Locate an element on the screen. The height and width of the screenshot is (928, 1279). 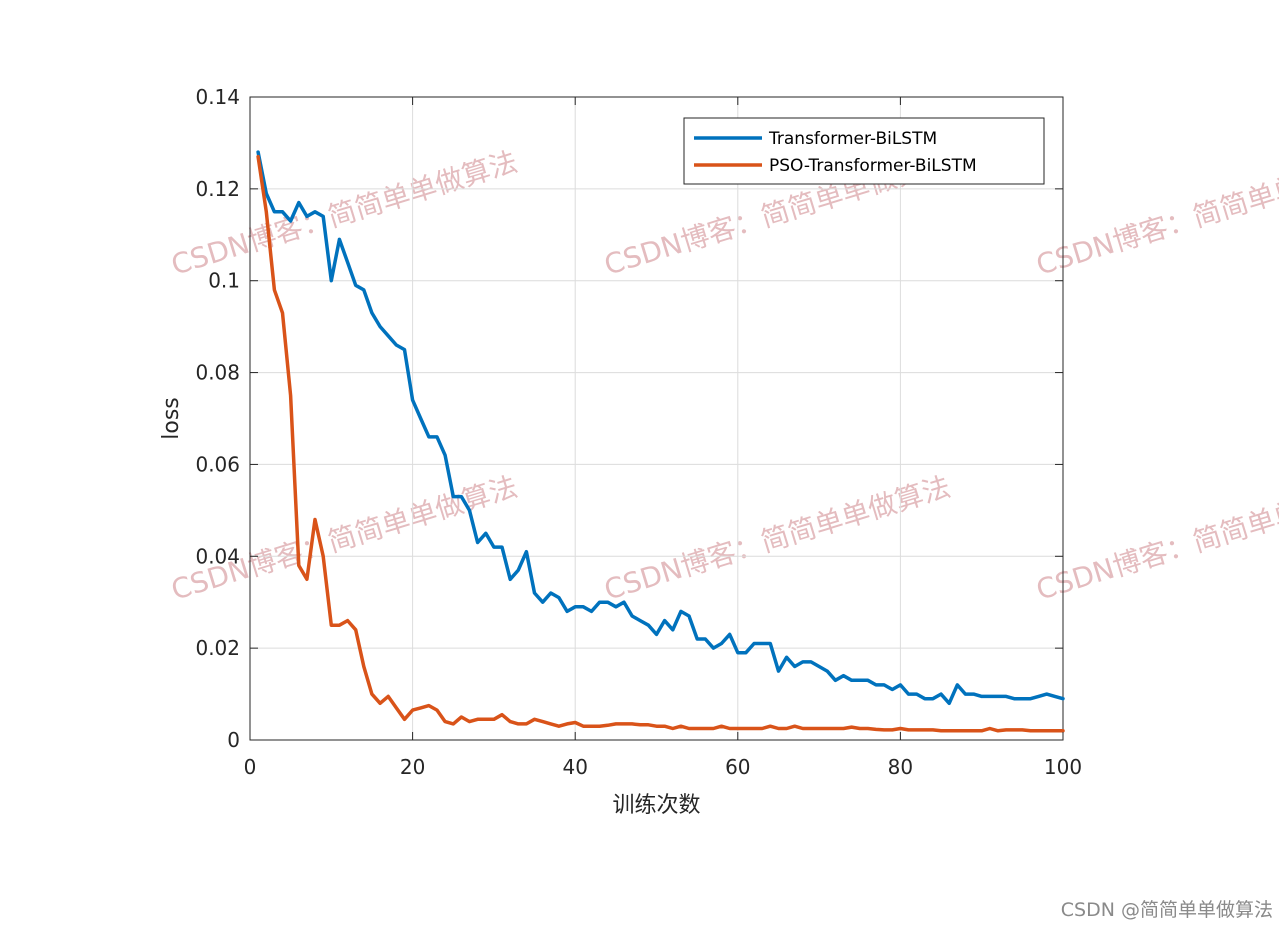
legend-box is located at coordinates (864, 151).